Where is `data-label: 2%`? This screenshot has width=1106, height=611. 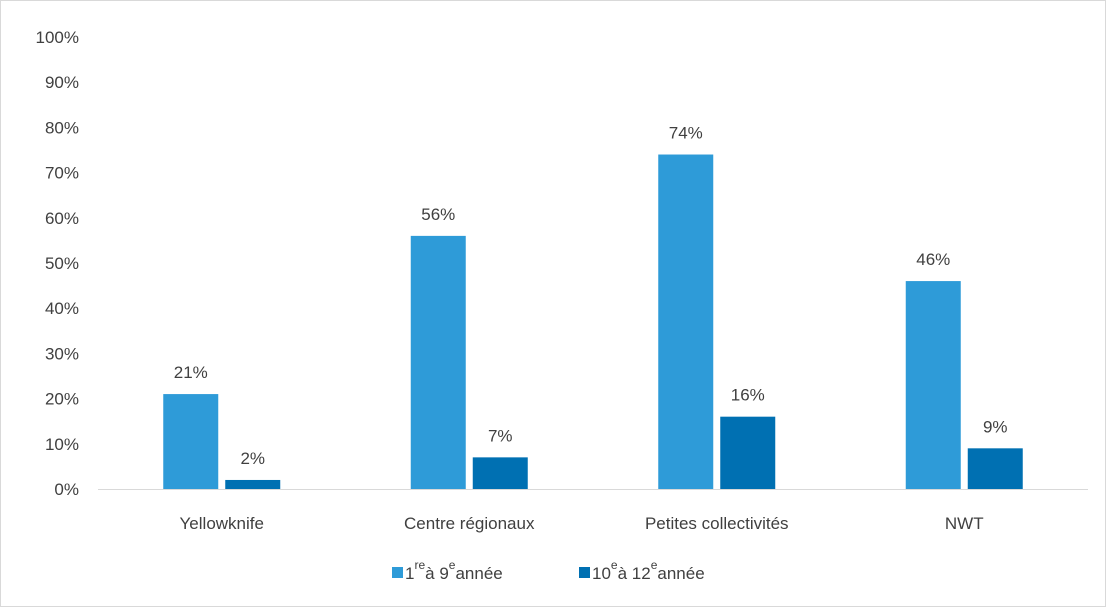
data-label: 2% is located at coordinates (252, 458).